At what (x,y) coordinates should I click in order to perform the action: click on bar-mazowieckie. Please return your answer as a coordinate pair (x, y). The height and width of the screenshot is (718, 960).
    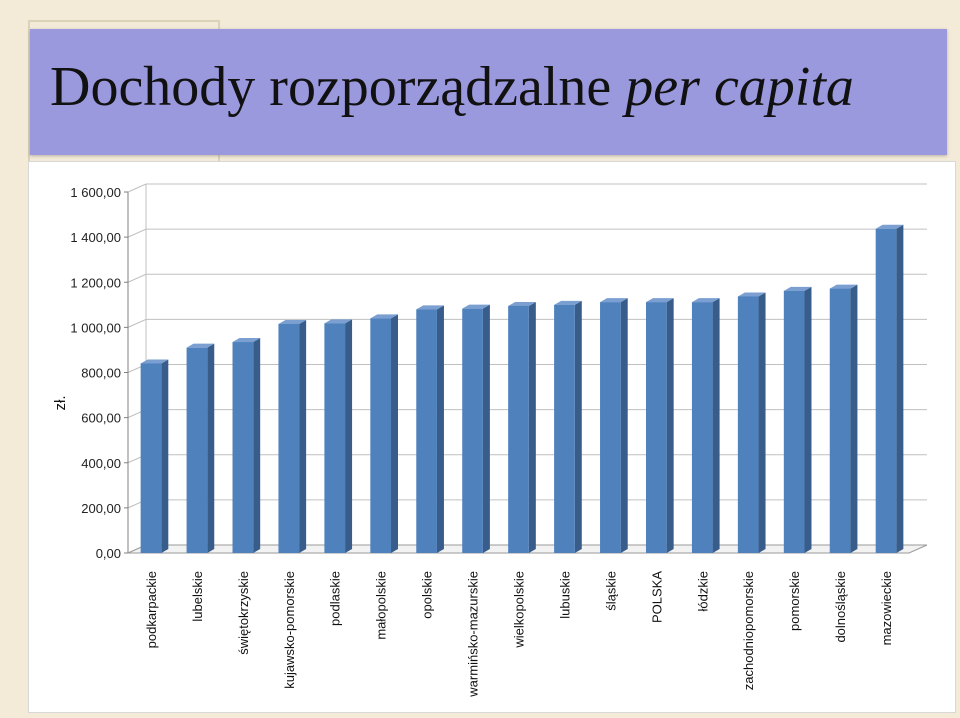
    Looking at the image, I should click on (889, 389).